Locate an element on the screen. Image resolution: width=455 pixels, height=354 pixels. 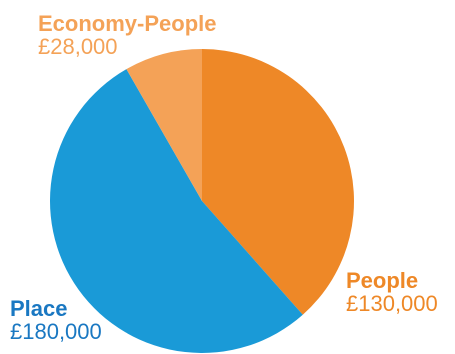
pie-slice-economy-people is located at coordinates (164, 125).